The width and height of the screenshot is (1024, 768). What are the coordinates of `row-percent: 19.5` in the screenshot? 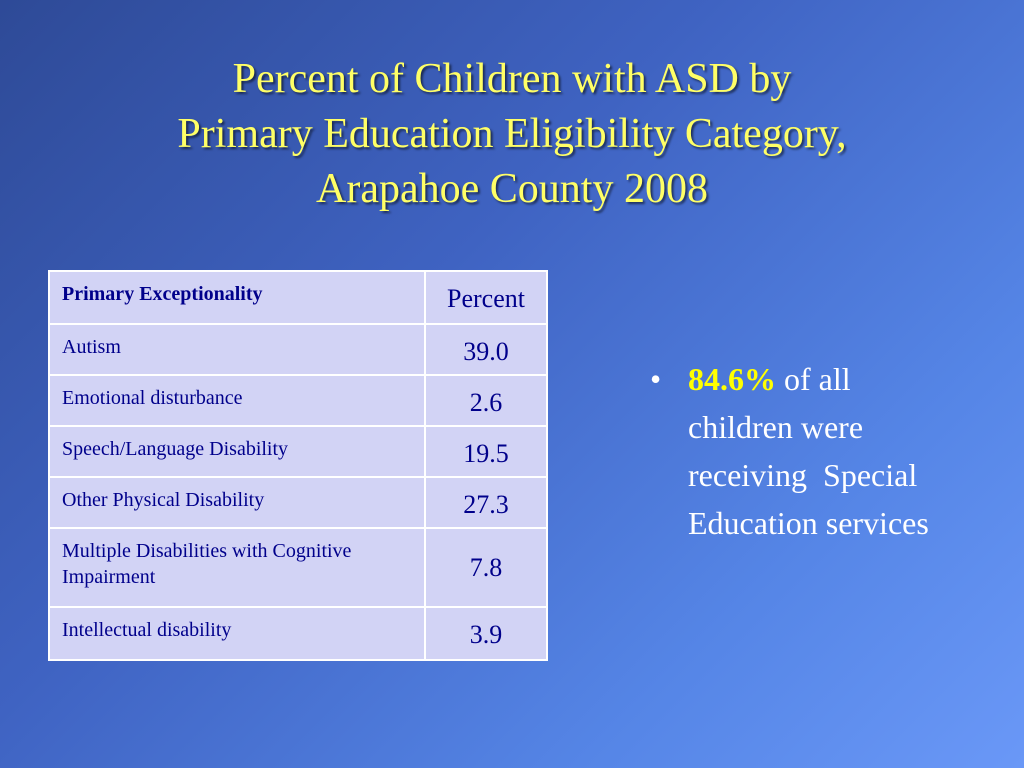 It's located at (486, 451).